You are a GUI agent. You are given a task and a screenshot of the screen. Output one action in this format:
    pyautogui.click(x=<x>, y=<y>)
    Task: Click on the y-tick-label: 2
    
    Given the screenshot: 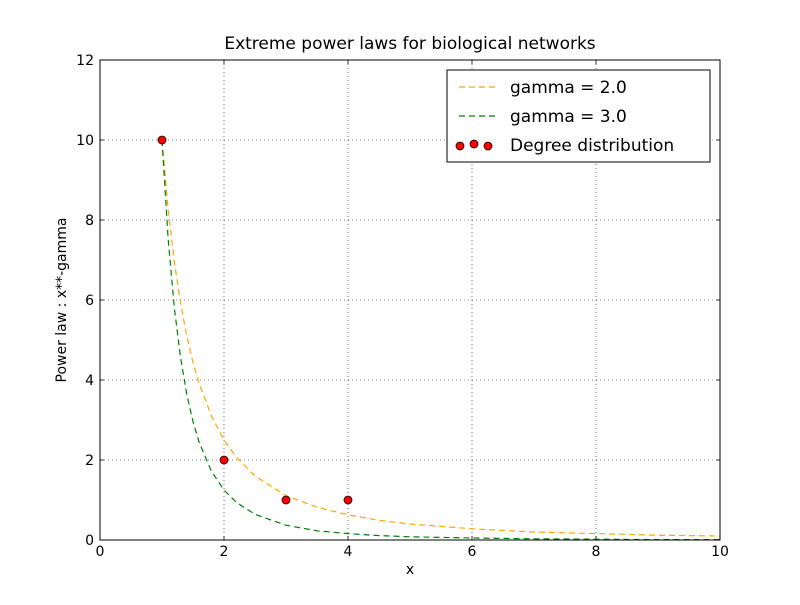 What is the action you would take?
    pyautogui.click(x=89, y=461)
    